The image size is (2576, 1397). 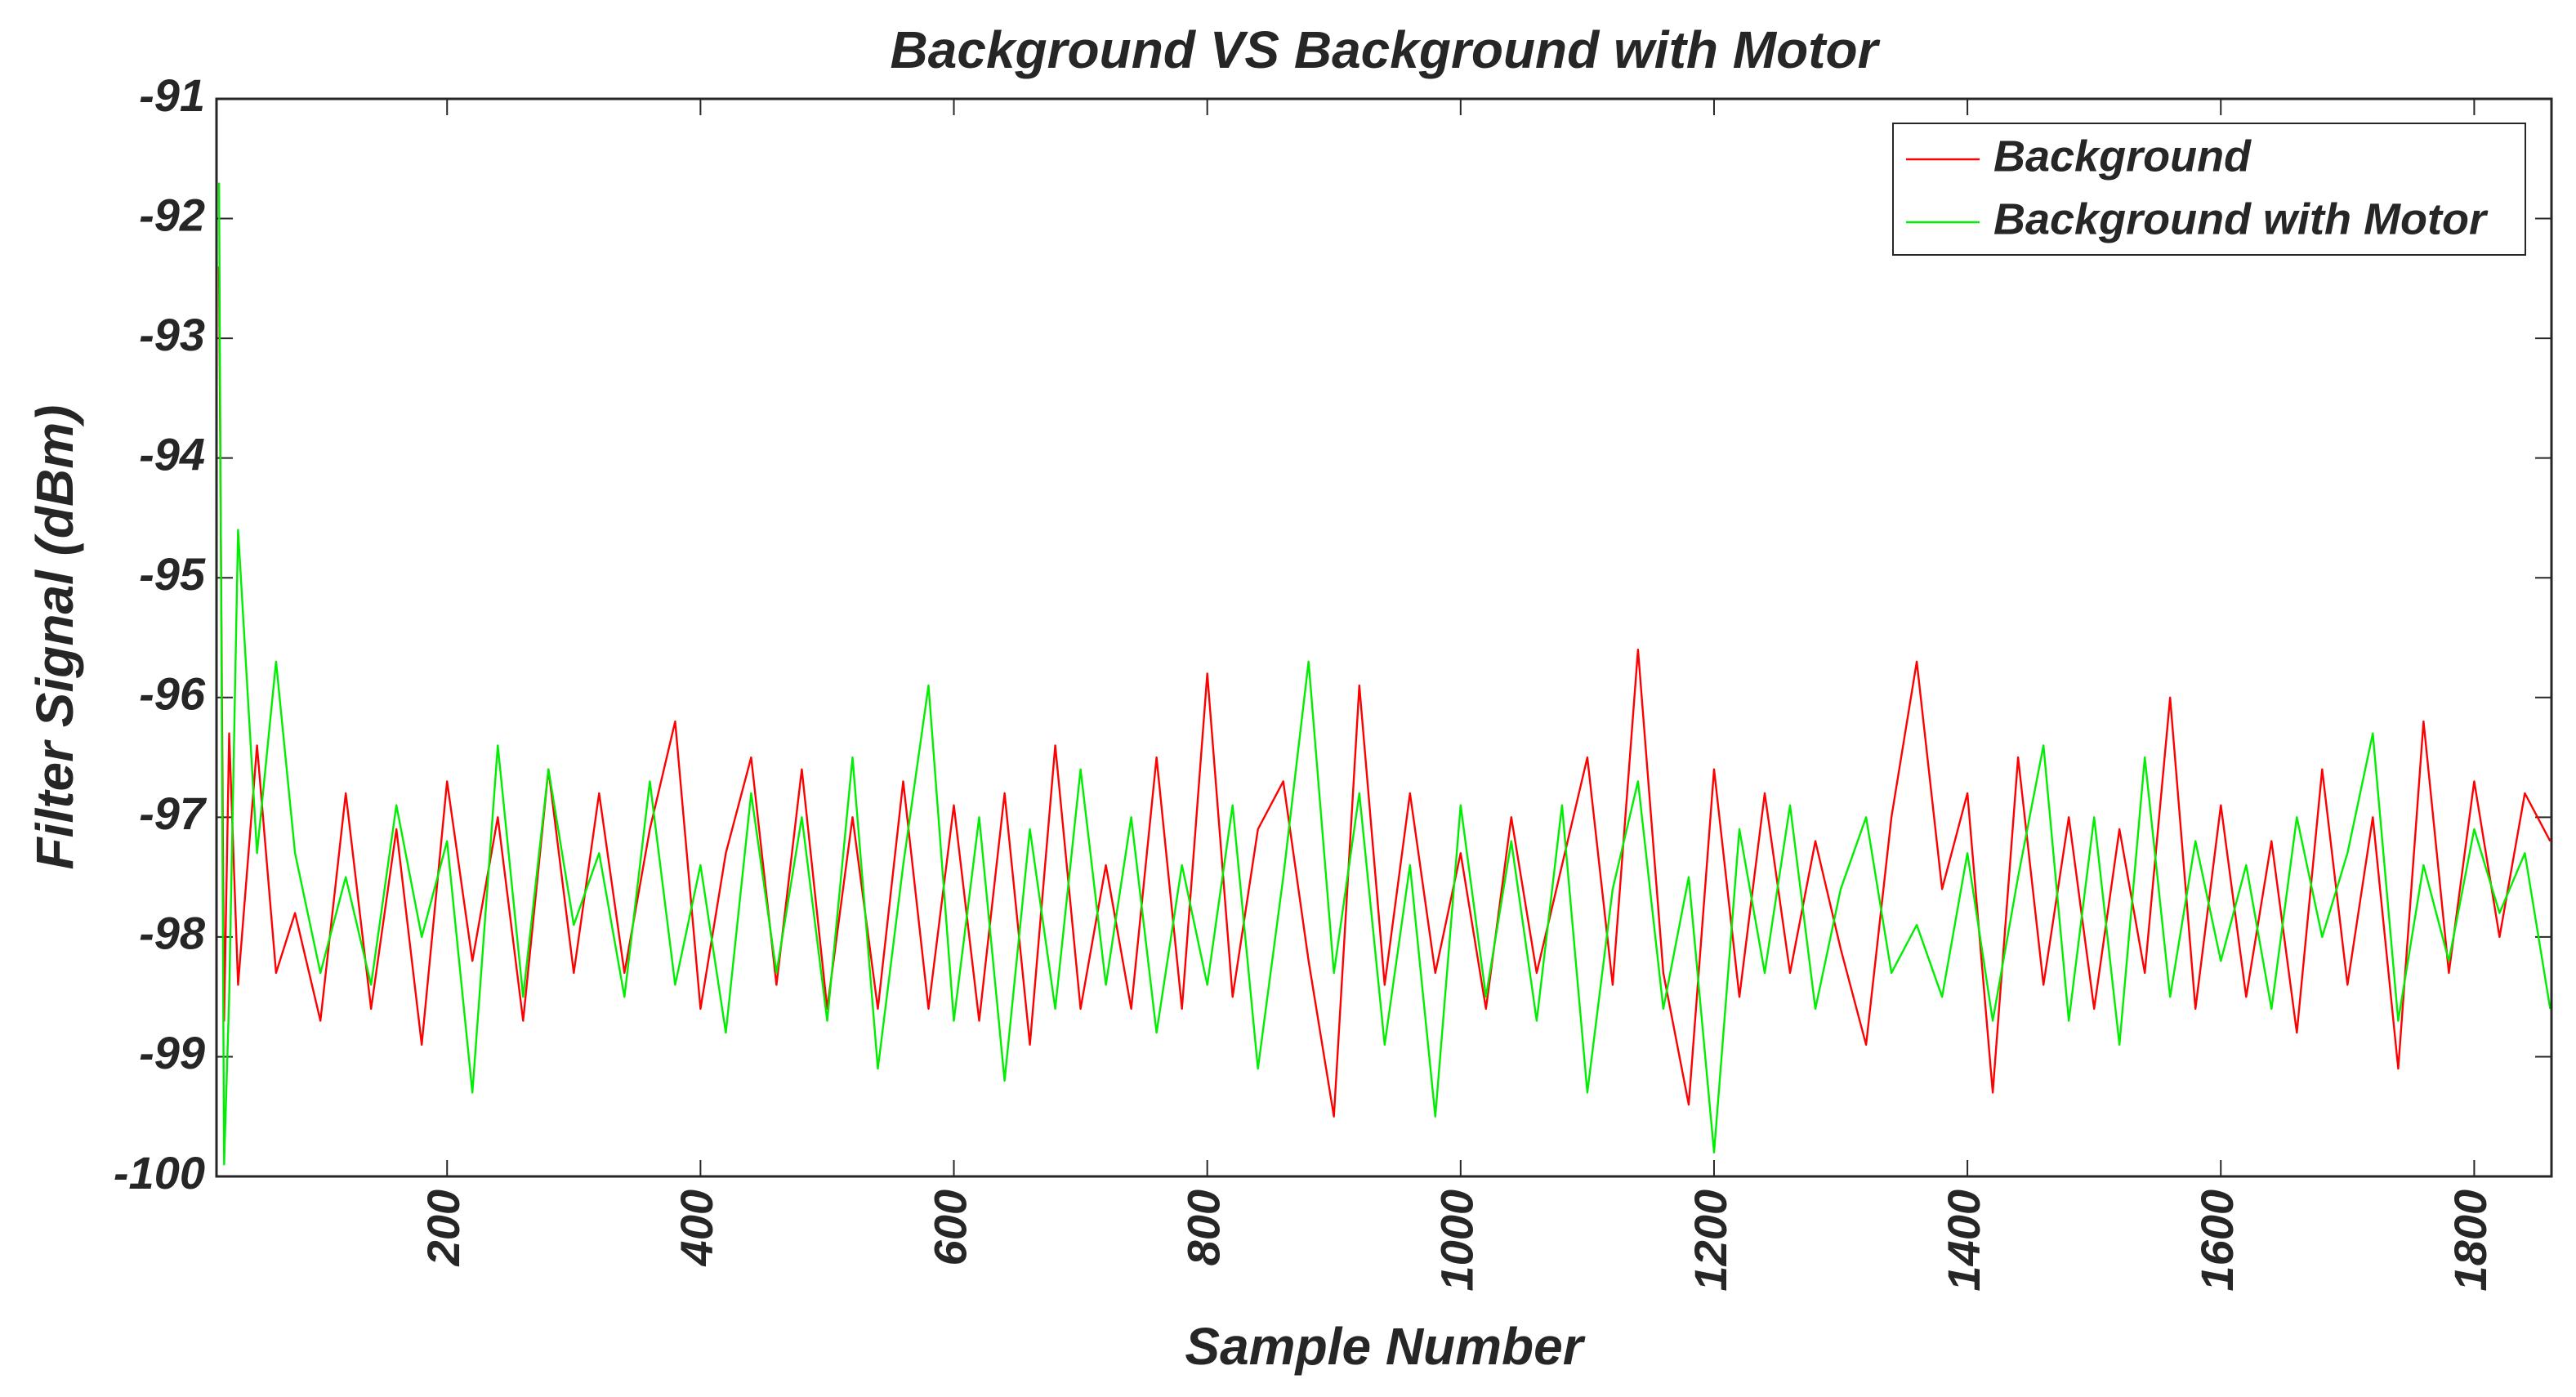 I want to click on x-tick-label: 1000, so click(x=1457, y=1240).